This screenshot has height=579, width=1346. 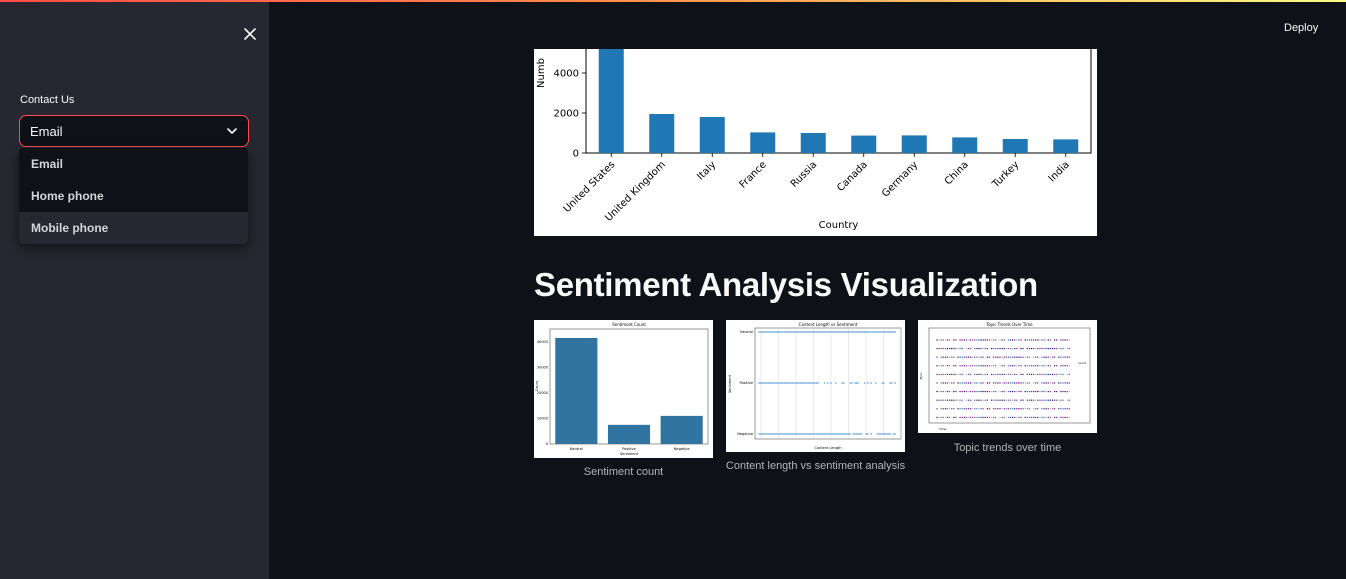 I want to click on close-sidebar-button, so click(x=250, y=34).